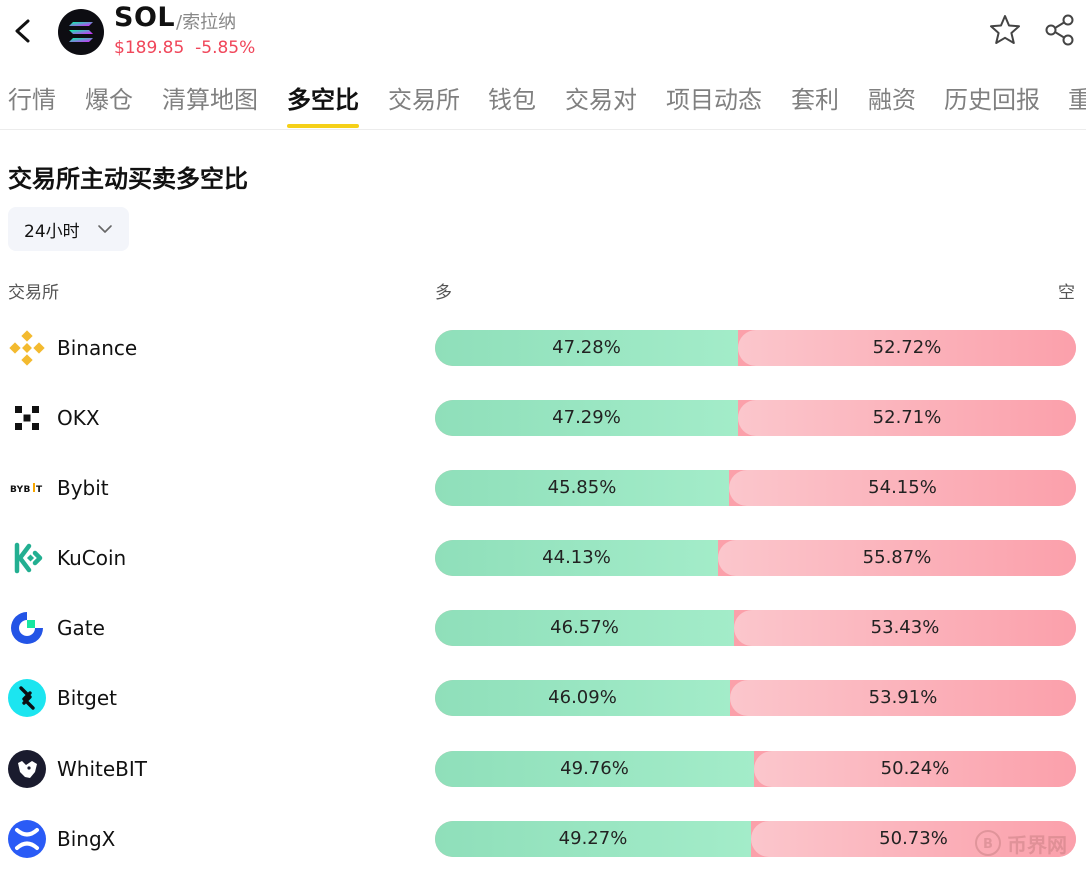 This screenshot has width=1086, height=873. I want to click on tab-funding: 融资, so click(892, 100).